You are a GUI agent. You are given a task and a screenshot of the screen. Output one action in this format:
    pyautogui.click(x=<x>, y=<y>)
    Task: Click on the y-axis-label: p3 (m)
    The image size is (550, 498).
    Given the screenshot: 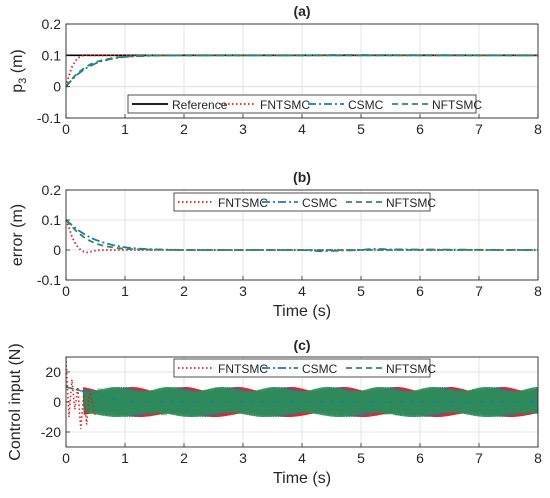 What is the action you would take?
    pyautogui.click(x=19, y=70)
    